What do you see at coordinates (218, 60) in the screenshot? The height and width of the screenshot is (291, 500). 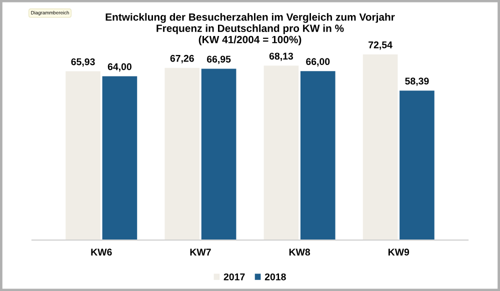 I see `data-label: 66,95` at bounding box center [218, 60].